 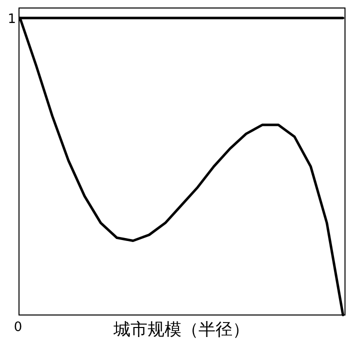 What do you see at coordinates (18, 327) in the screenshot?
I see `text: 0` at bounding box center [18, 327].